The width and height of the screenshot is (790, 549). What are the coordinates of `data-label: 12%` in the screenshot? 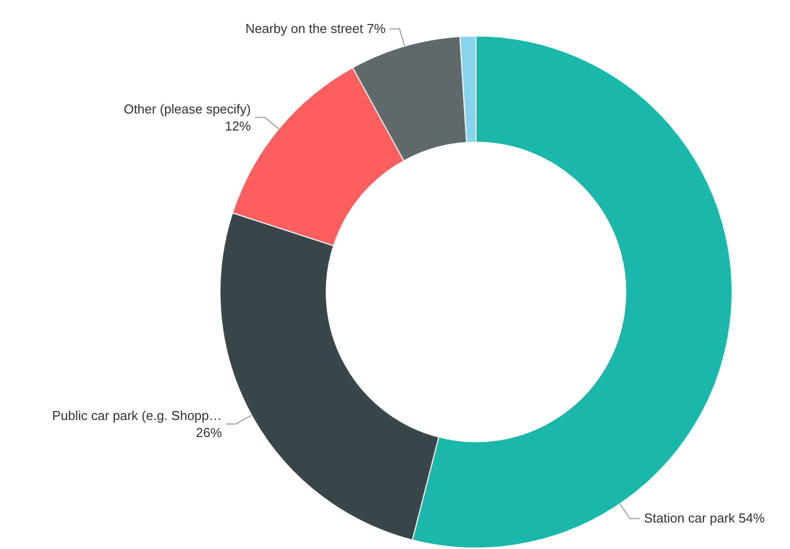 It's located at (238, 126).